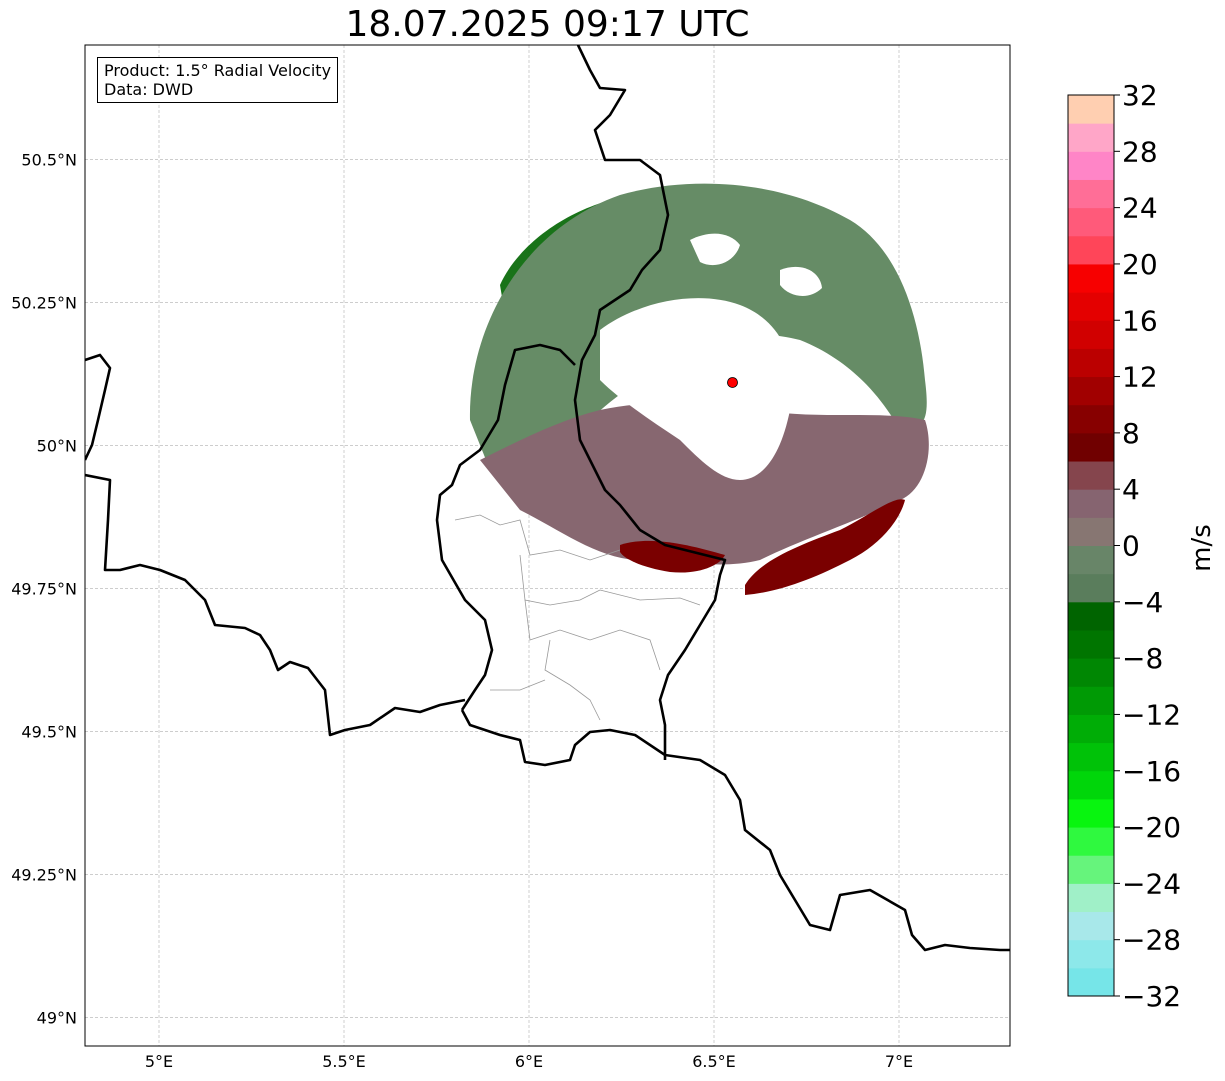 This screenshot has height=1081, width=1225. I want to click on border-germany-belgium-north, so click(650, 402).